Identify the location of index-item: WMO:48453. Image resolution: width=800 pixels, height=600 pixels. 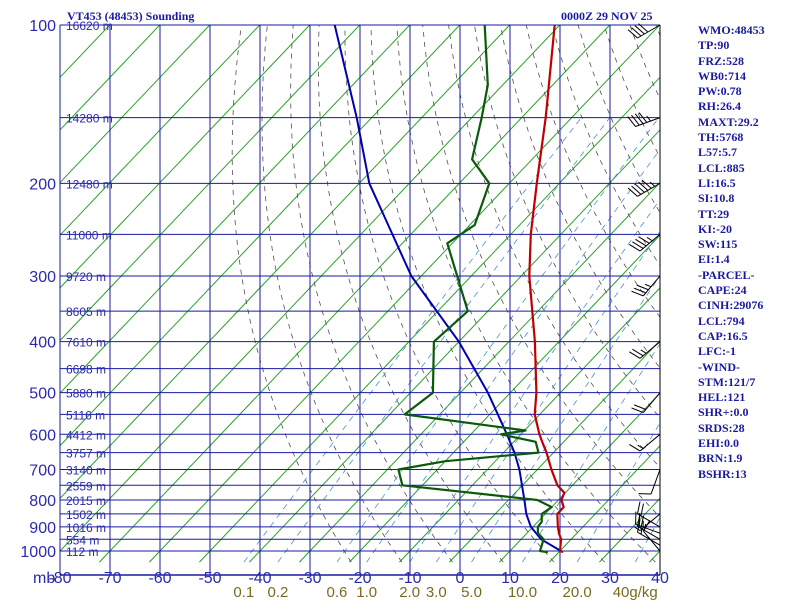
(731, 30).